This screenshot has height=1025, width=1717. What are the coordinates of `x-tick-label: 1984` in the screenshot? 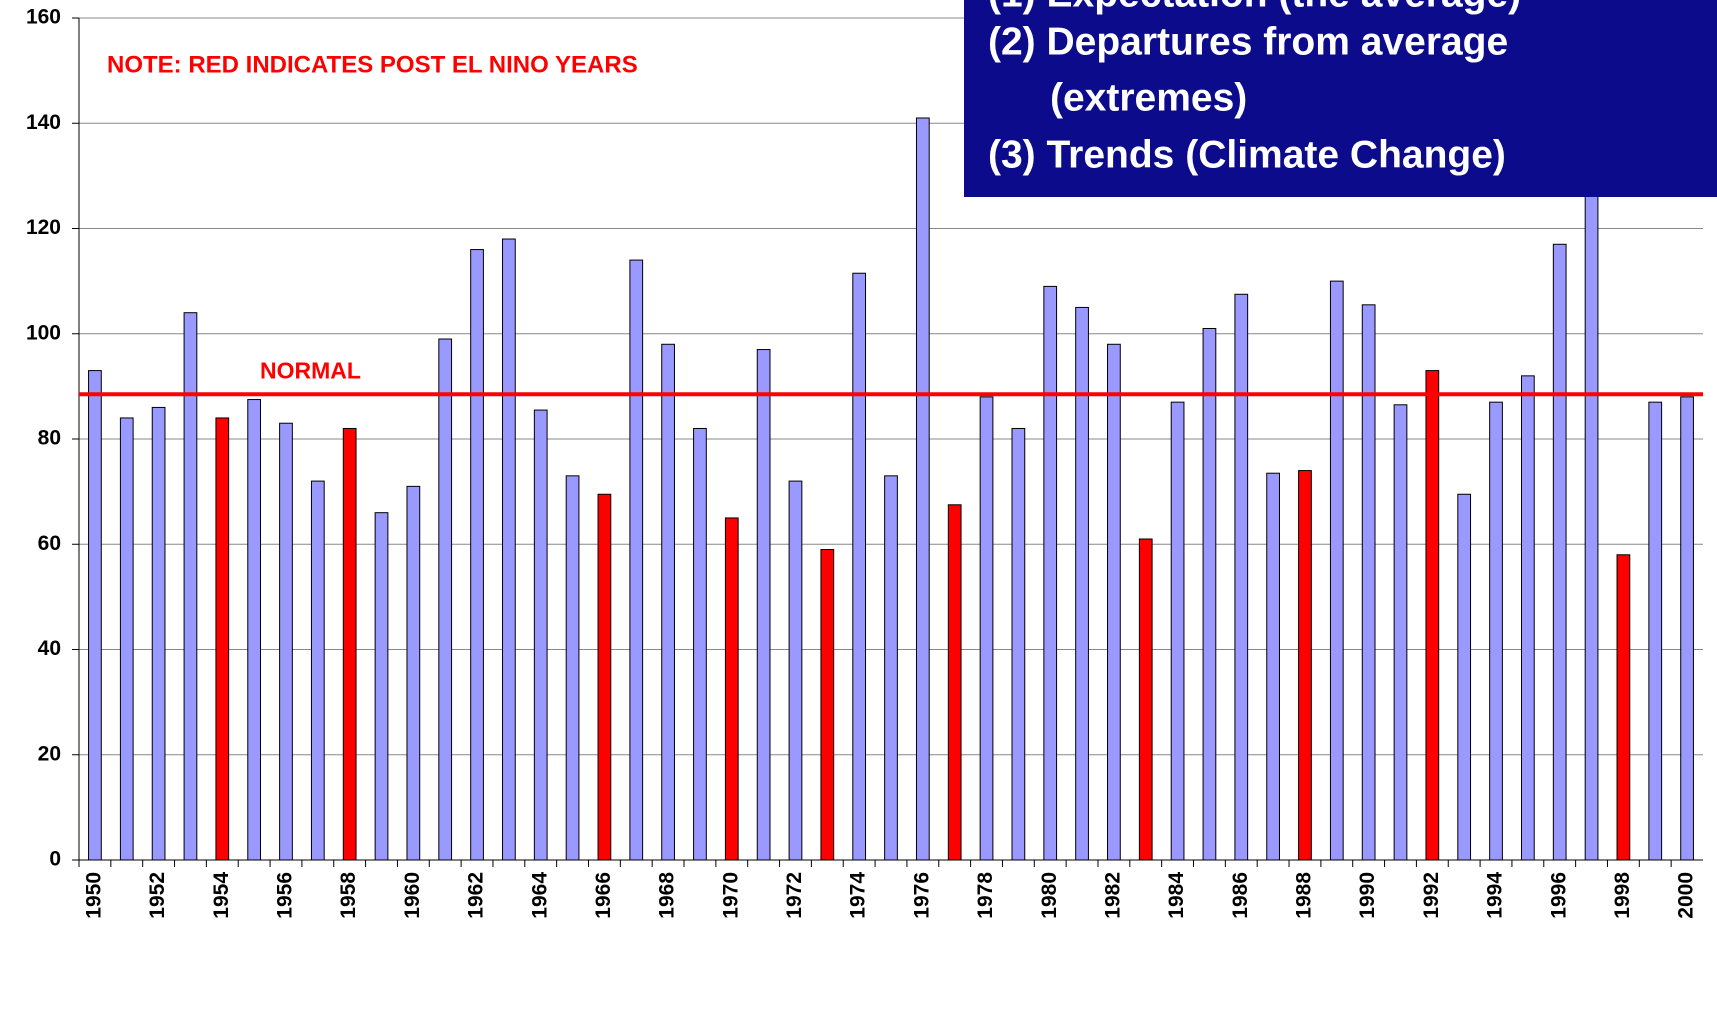 It's located at (1176, 895).